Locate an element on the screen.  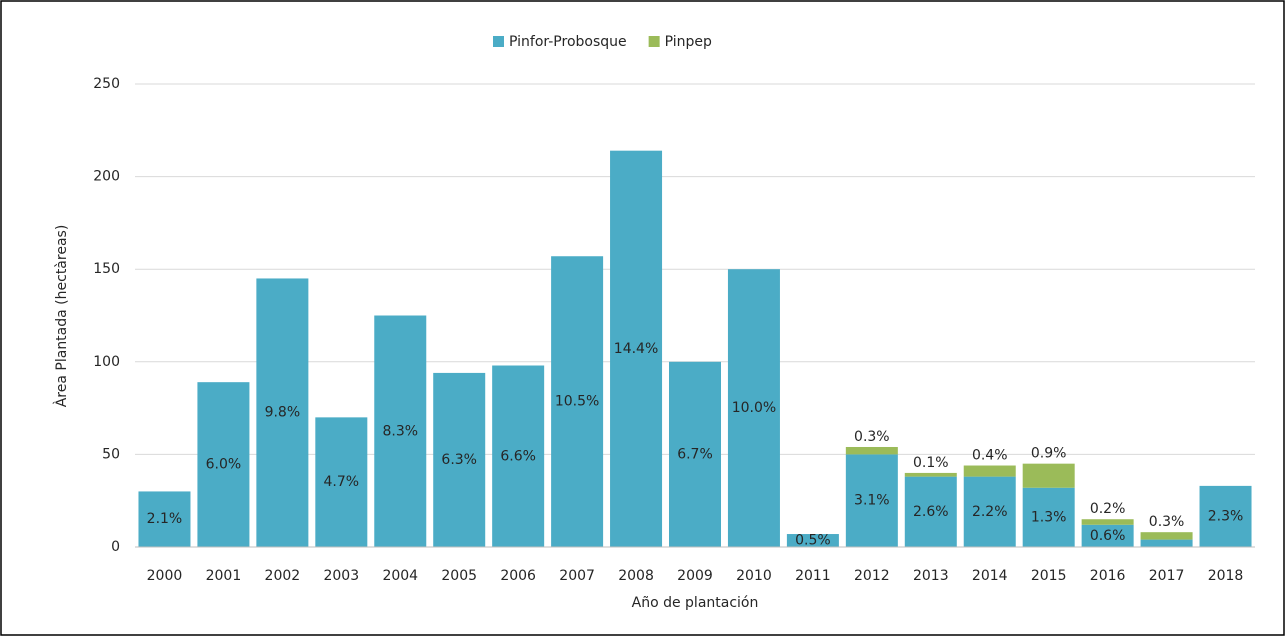
x-axis-label: Año de plantación is located at coordinates (695, 603).